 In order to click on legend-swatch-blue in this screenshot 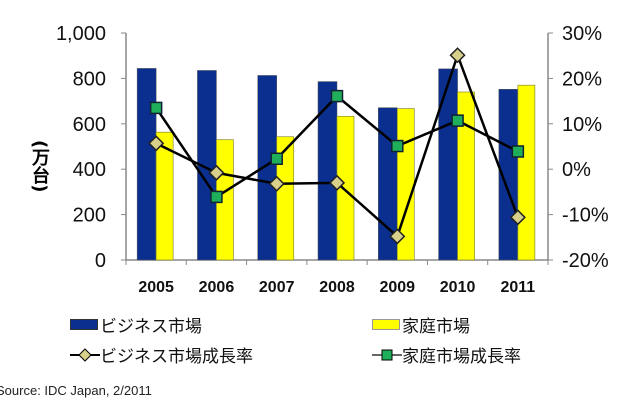, I will do `click(84, 324)`.